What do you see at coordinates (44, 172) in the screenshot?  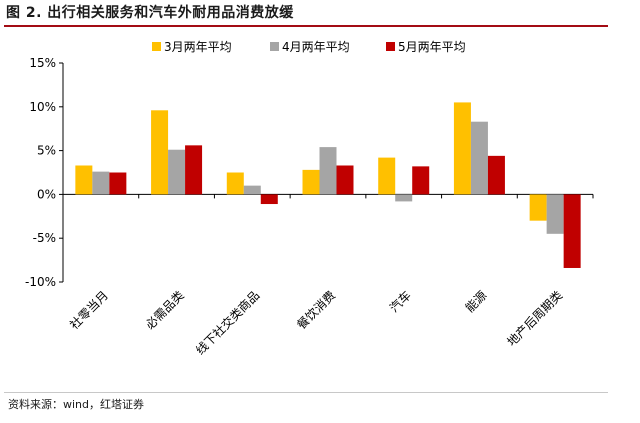 I see `y-axis: -10% -5% 0% 5% 10% 15%` at bounding box center [44, 172].